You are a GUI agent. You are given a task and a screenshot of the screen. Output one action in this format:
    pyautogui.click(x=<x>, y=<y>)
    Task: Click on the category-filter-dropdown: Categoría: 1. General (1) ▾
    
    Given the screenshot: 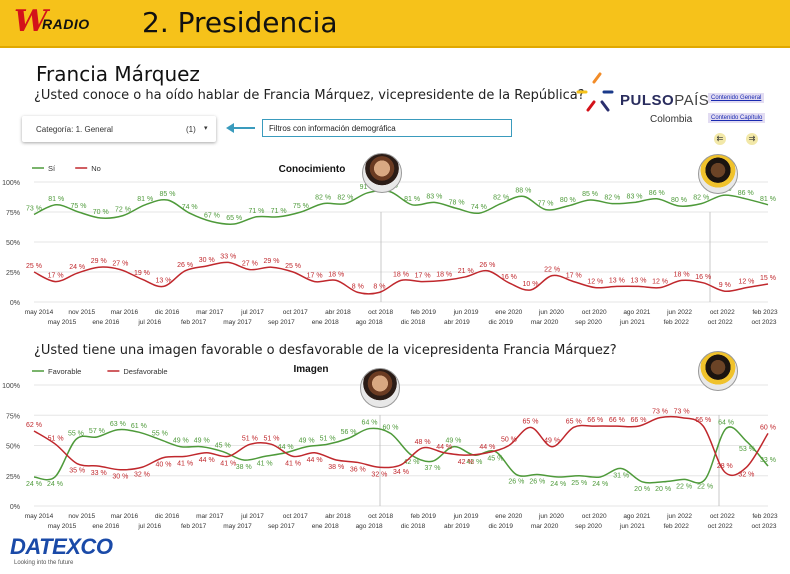 What is the action you would take?
    pyautogui.click(x=119, y=129)
    